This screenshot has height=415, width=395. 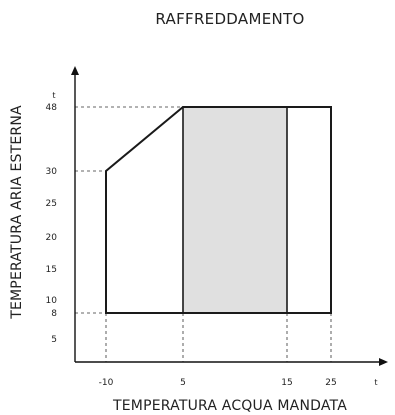 What do you see at coordinates (286, 383) in the screenshot?
I see `x-tick-label-15: 15` at bounding box center [286, 383].